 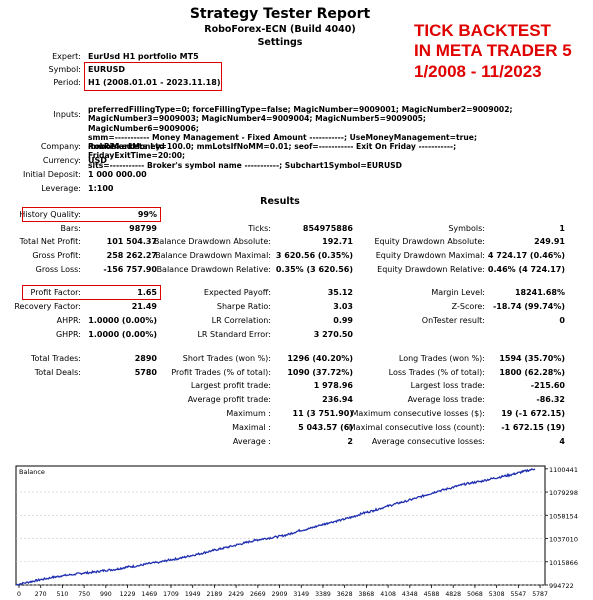 What do you see at coordinates (280, 29) in the screenshot?
I see `server-name: RoboForex-ECN (Build 4040)` at bounding box center [280, 29].